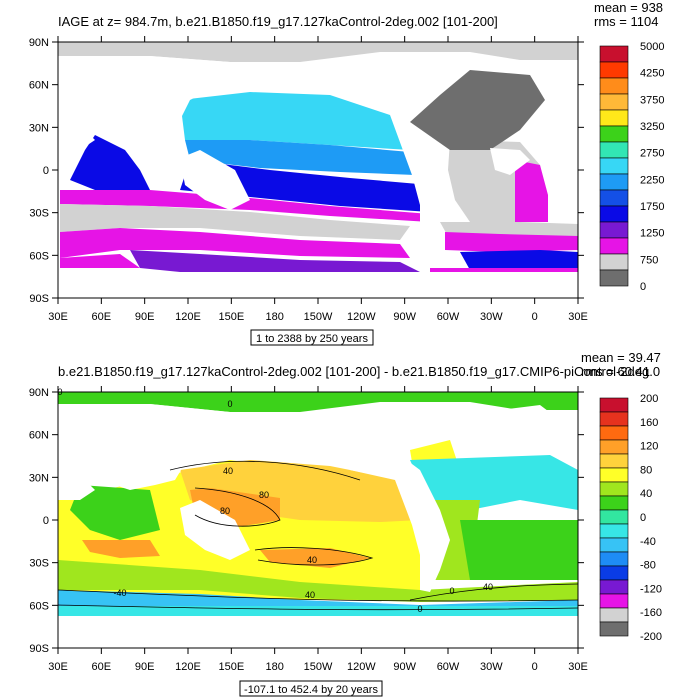 This screenshot has height=700, width=700. I want to click on panel-1-rms: rms = 1104, so click(626, 21).